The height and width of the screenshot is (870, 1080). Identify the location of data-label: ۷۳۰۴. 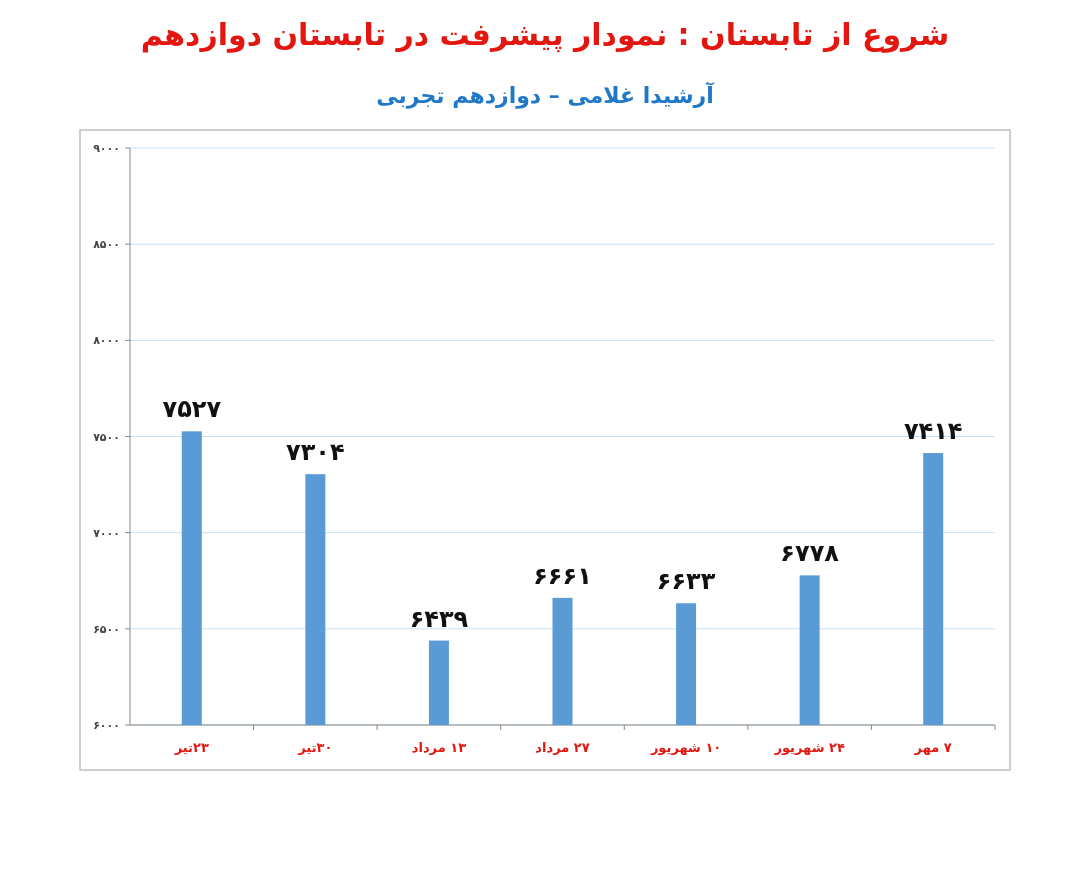
(315, 452).